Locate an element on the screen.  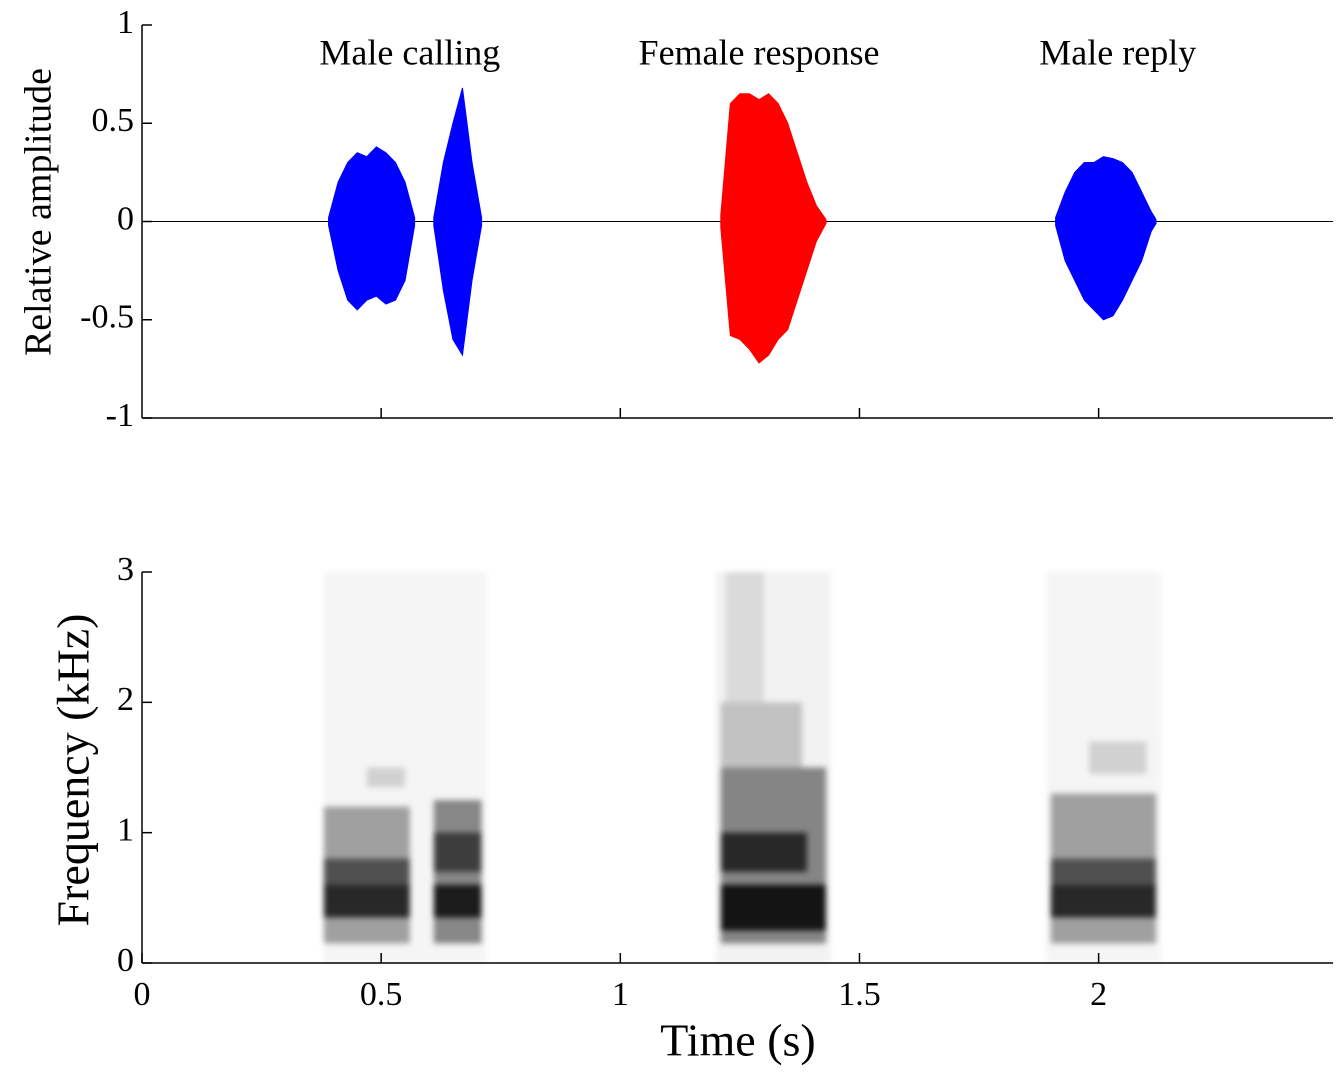
y-tick-label: -0.5 is located at coordinates (107, 317).